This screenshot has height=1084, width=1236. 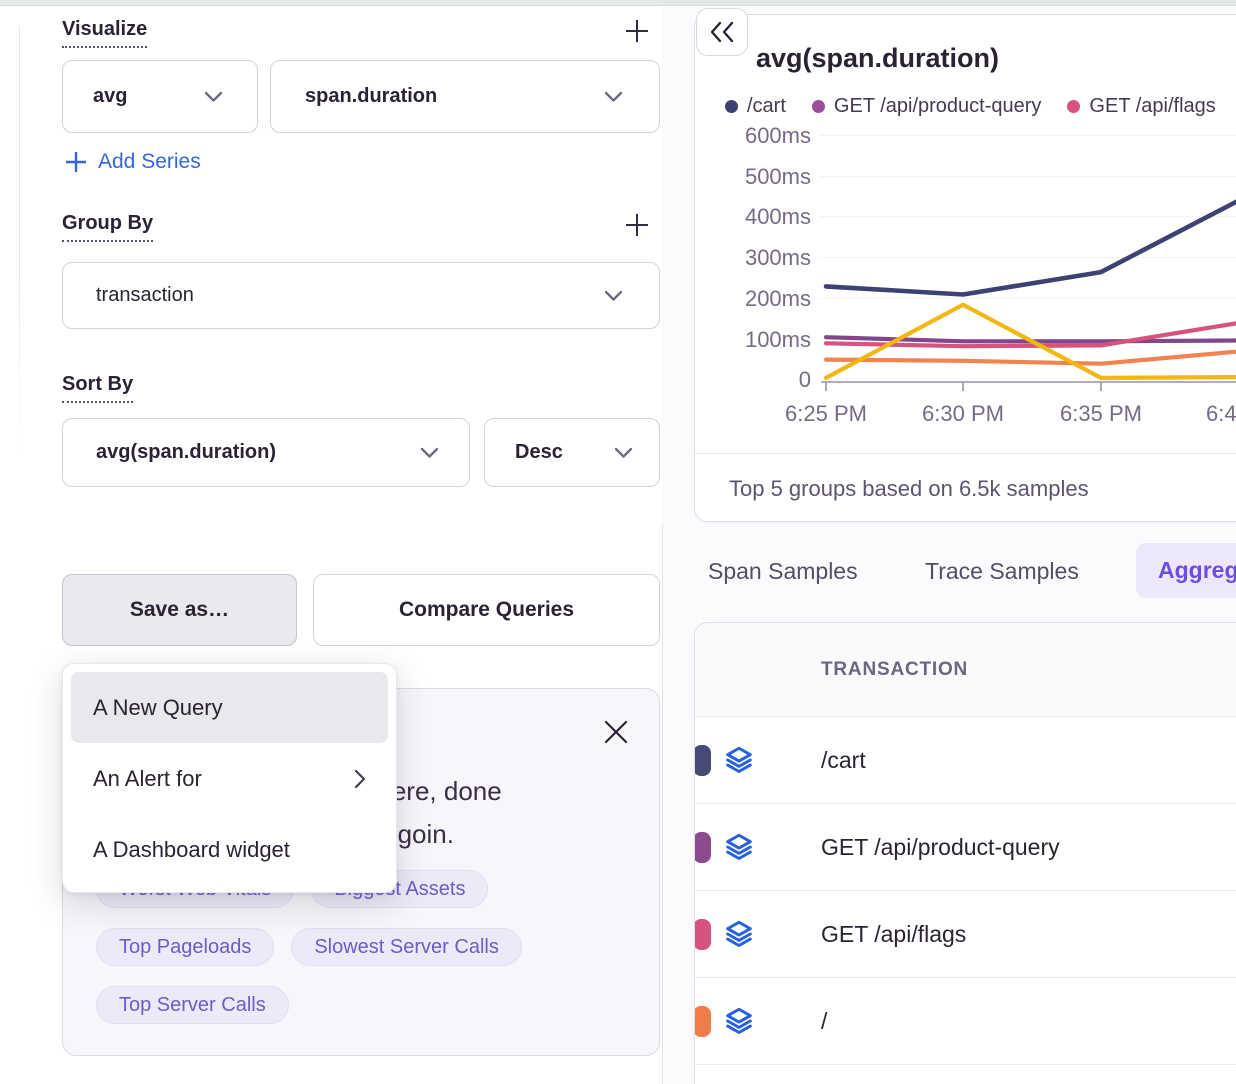 What do you see at coordinates (229, 707) in the screenshot?
I see `menu-item-a-new-query: A New Query` at bounding box center [229, 707].